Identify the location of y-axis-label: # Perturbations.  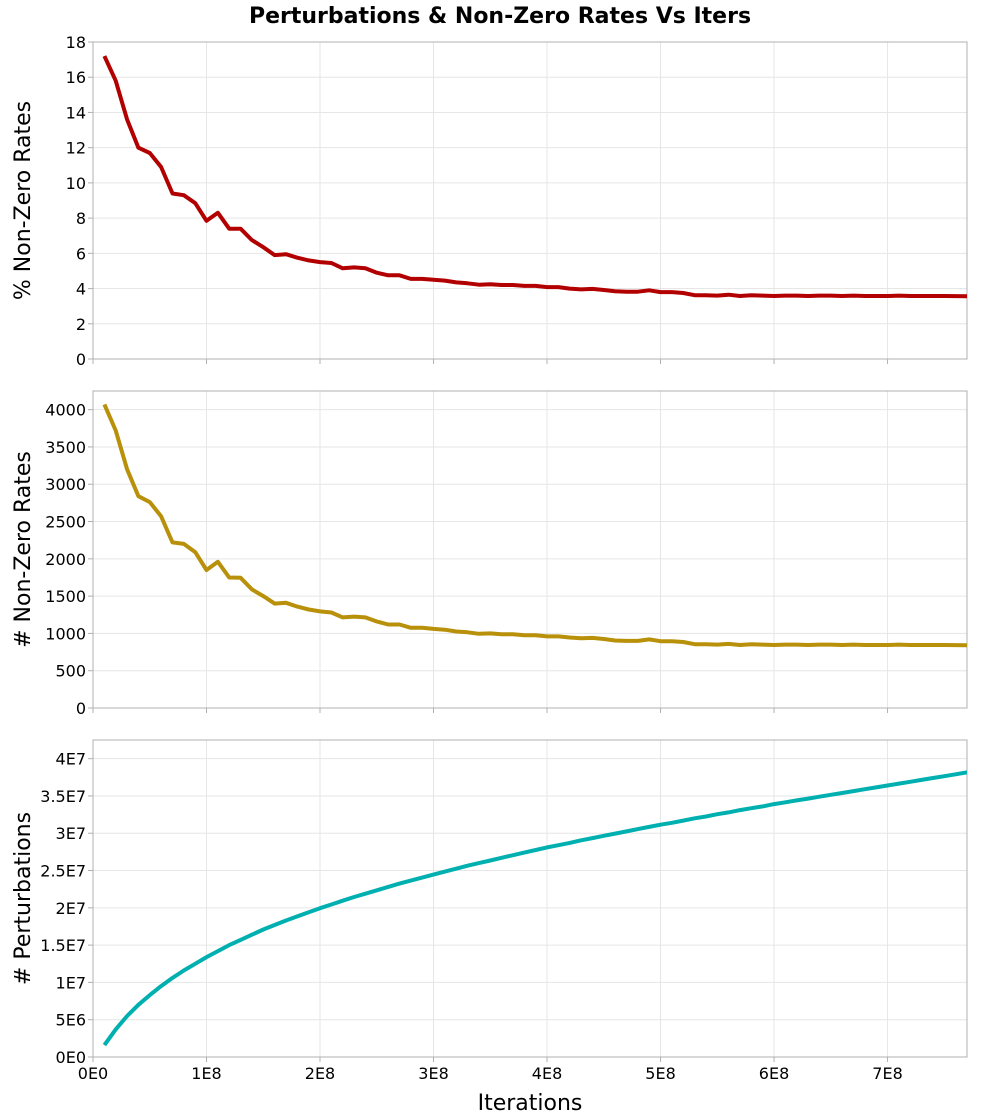
(23, 898).